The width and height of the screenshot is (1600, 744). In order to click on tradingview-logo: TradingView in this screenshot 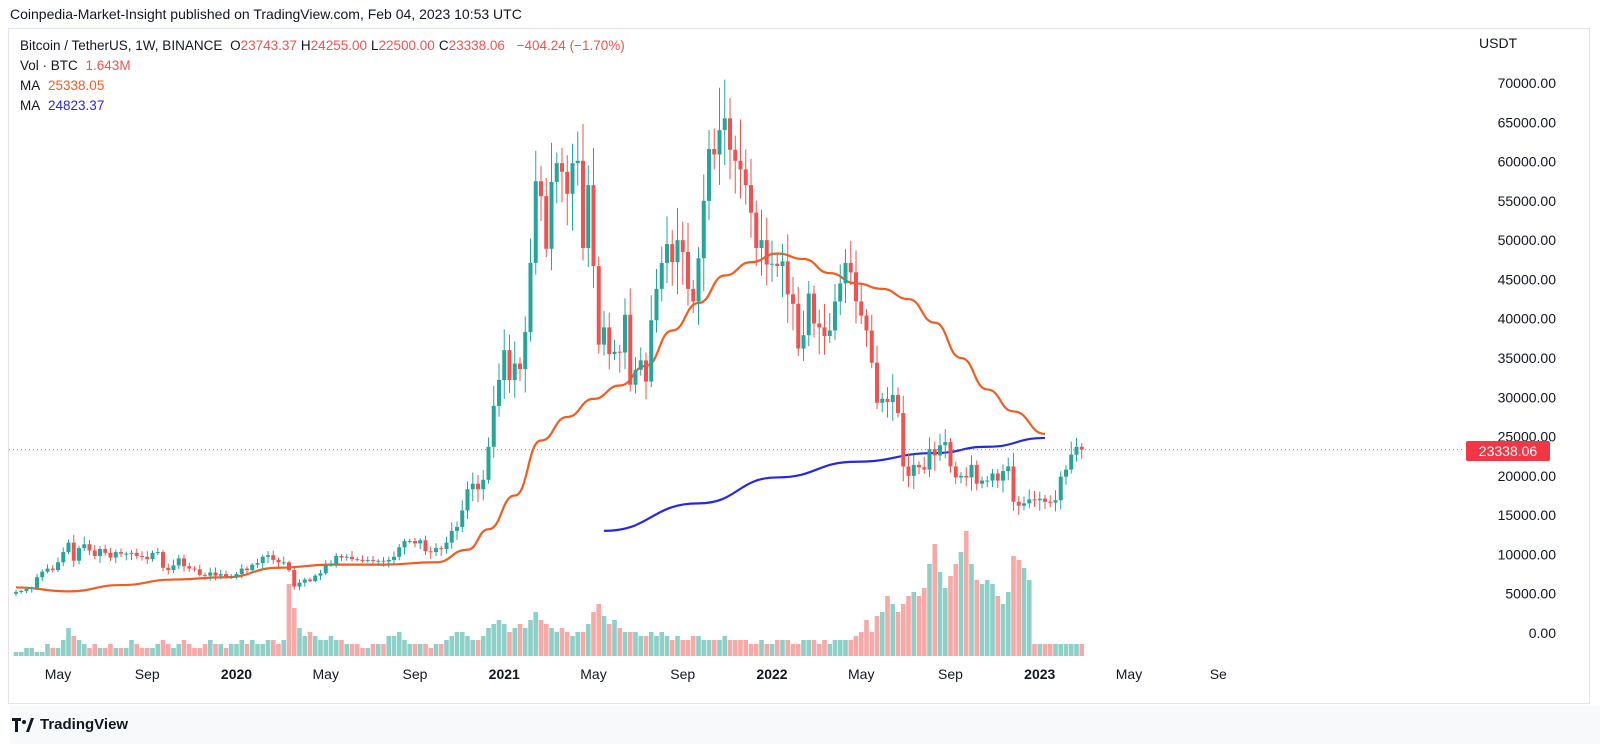, I will do `click(70, 724)`.